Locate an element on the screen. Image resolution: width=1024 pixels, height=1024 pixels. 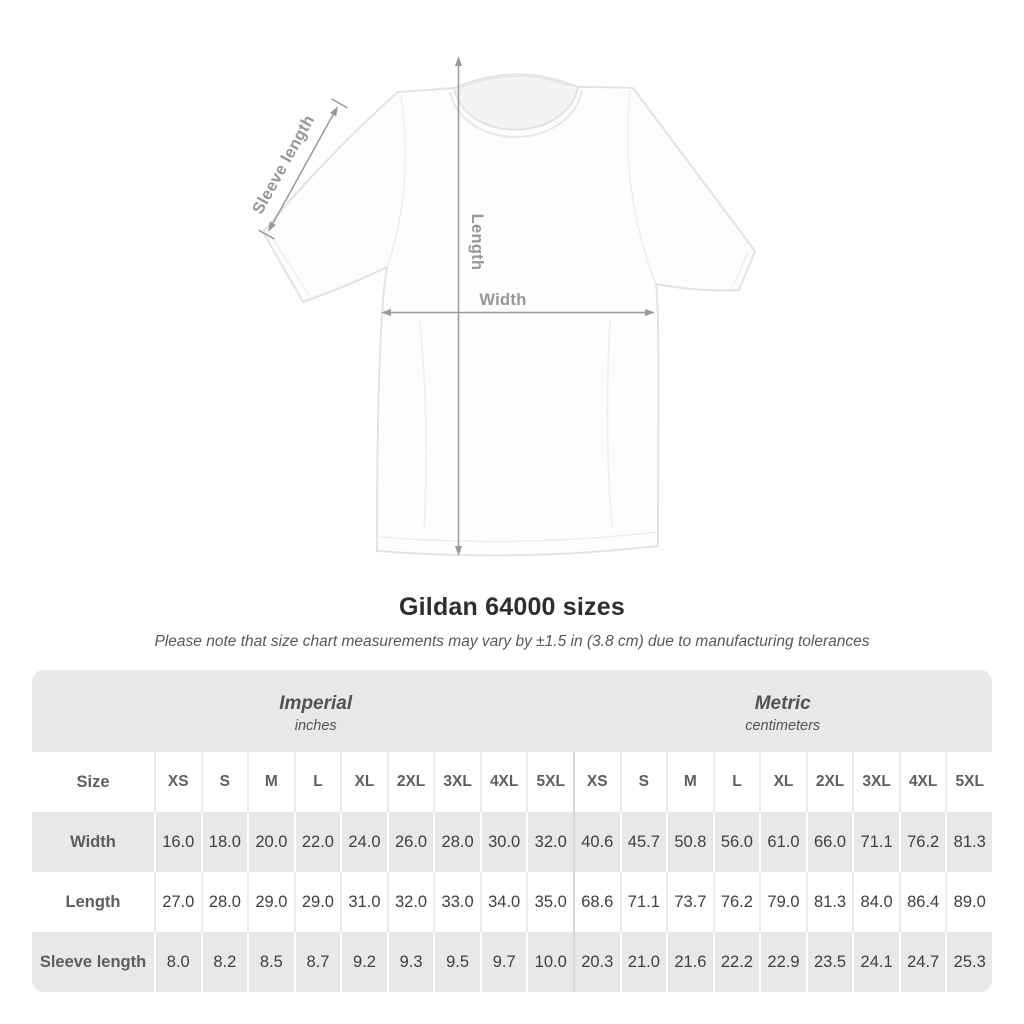
length-label: Length is located at coordinates (477, 242).